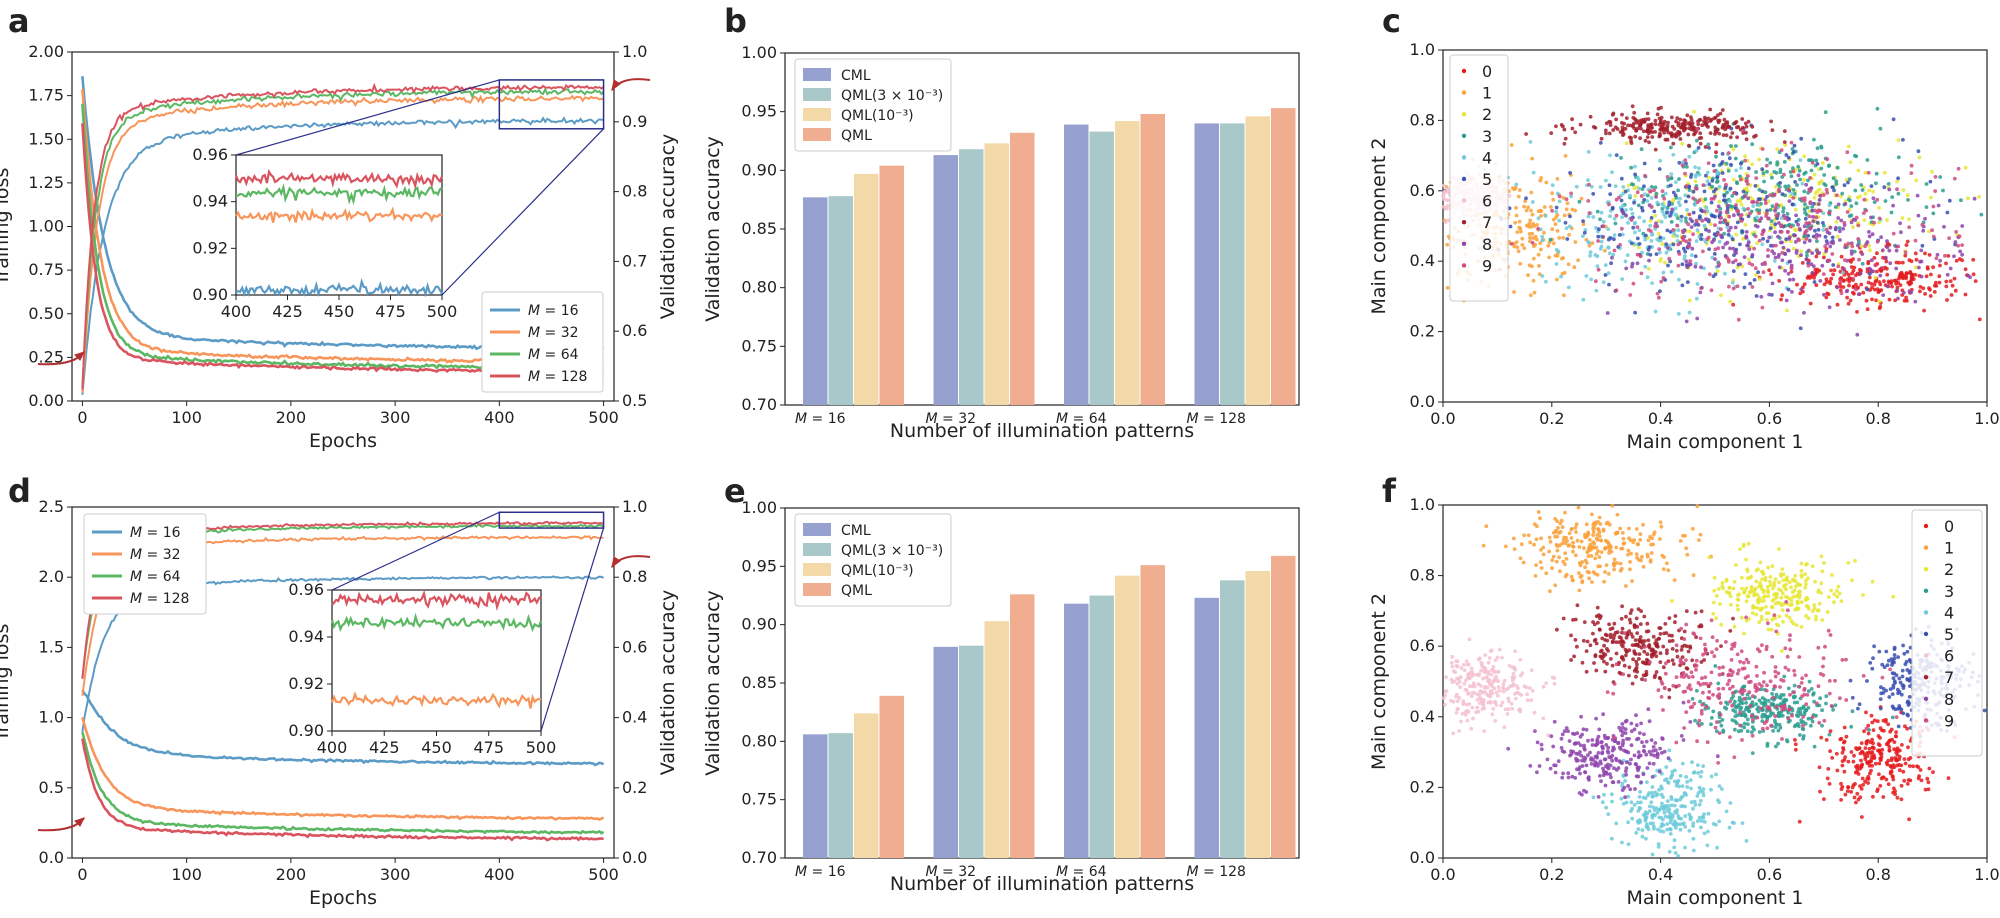 The width and height of the screenshot is (2000, 918). What do you see at coordinates (634, 717) in the screenshot?
I see `chart-d-y2tick-label: 0.4` at bounding box center [634, 717].